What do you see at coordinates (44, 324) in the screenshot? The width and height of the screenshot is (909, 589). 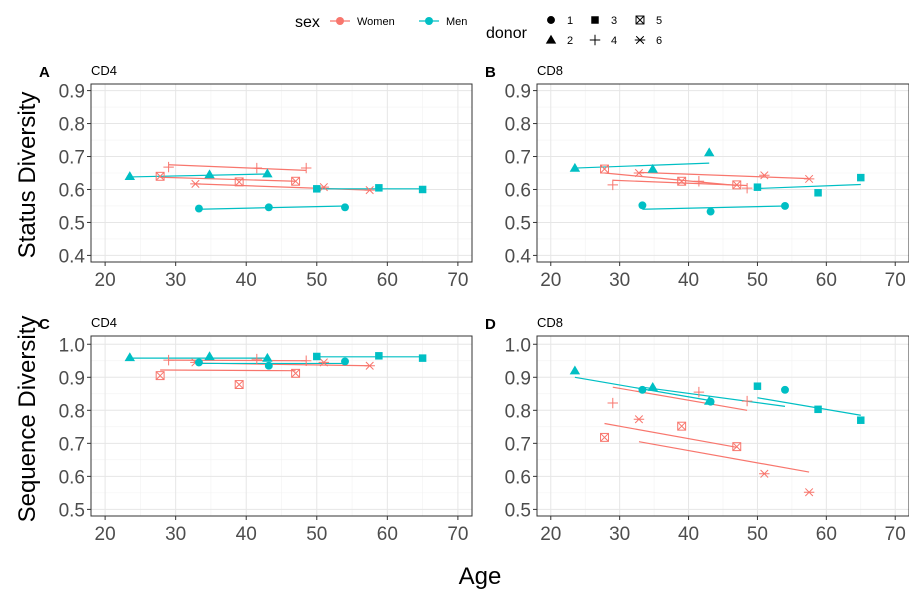 I see `panel-tag: C` at bounding box center [44, 324].